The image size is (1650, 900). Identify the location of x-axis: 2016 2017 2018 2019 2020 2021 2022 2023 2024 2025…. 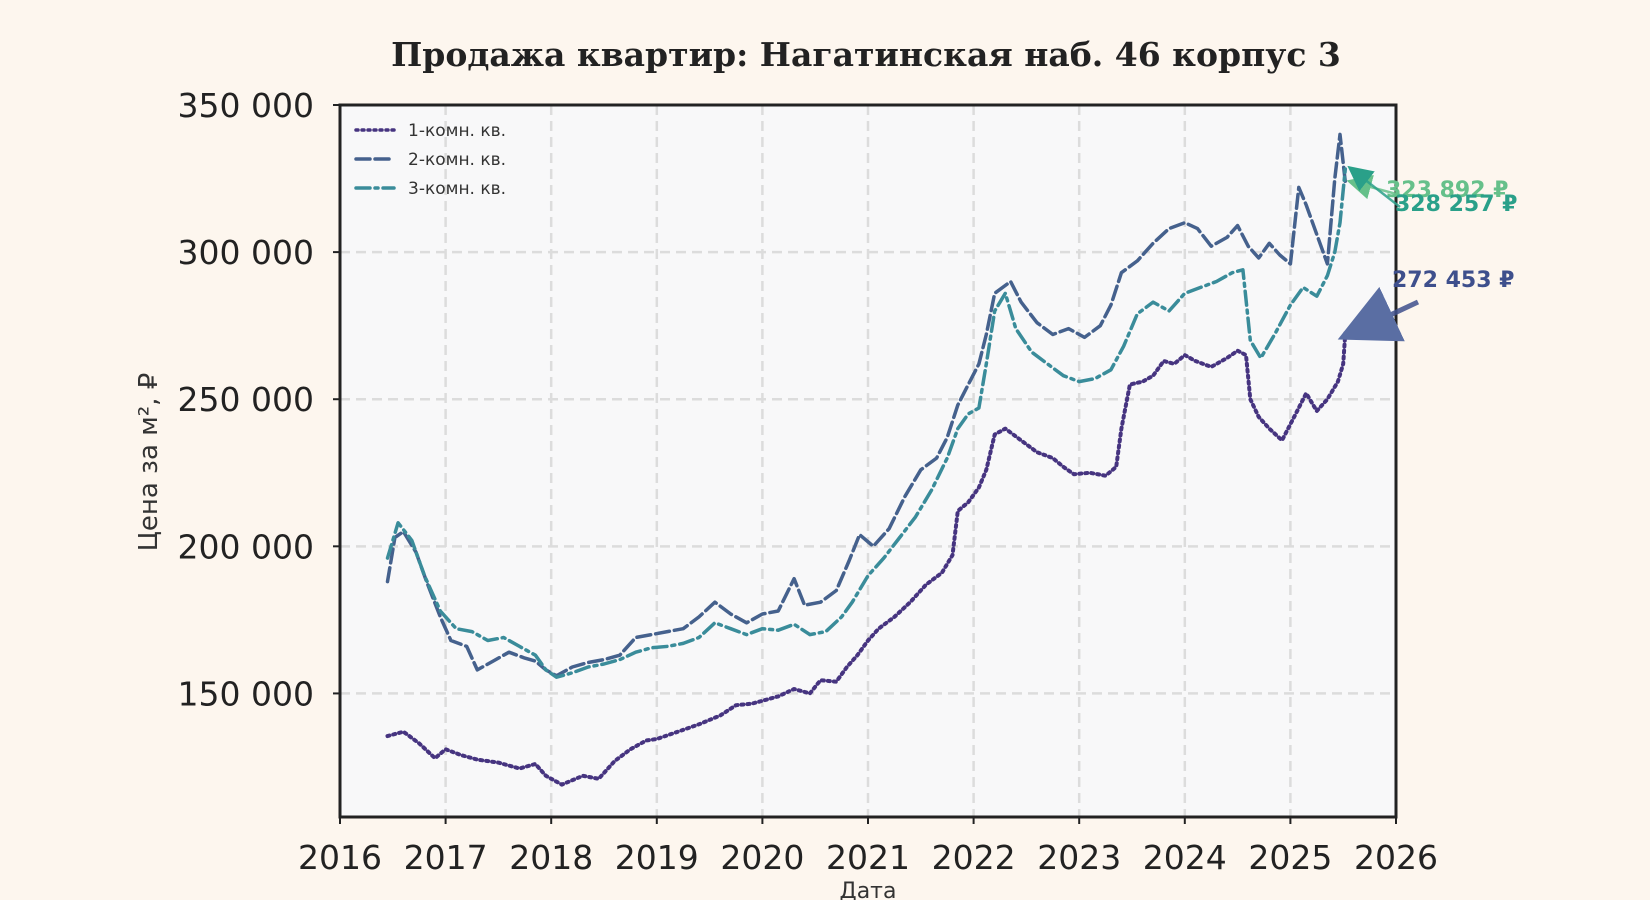
(868, 847).